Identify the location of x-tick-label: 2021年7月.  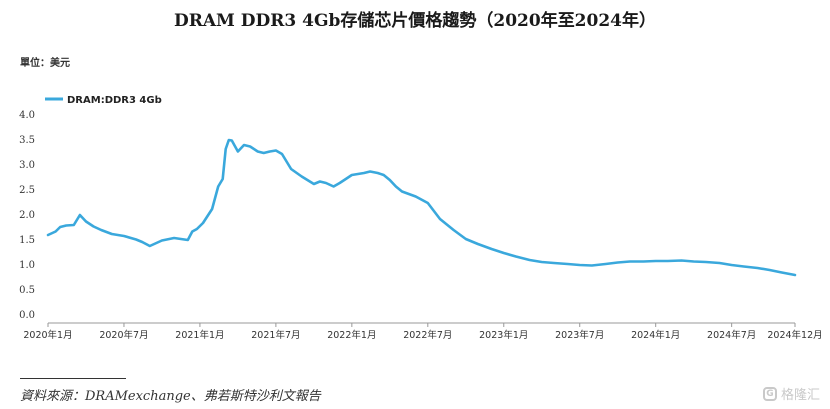
(275, 335).